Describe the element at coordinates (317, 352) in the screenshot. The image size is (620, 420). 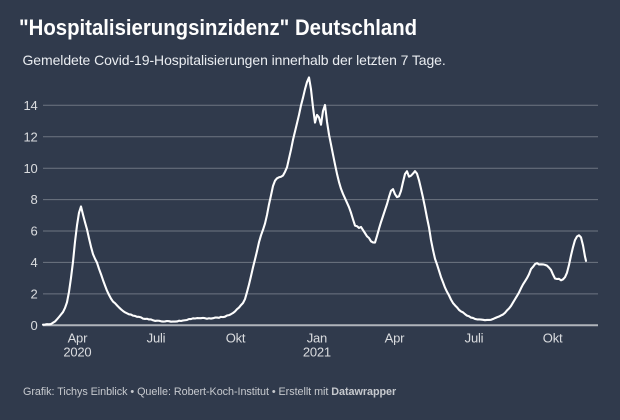
I see `svg-text: 2021` at that location.